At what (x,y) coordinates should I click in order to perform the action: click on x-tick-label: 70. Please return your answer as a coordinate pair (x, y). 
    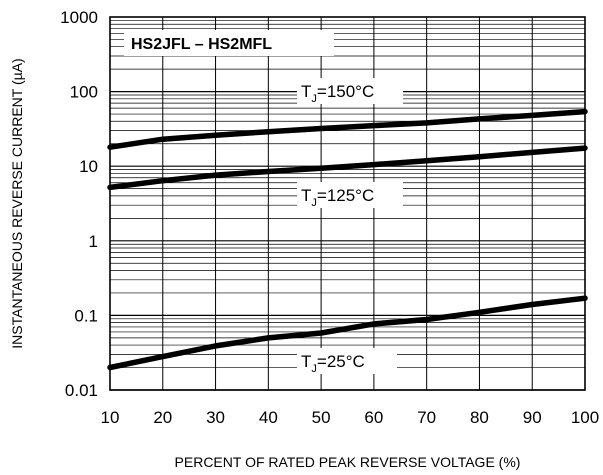
    Looking at the image, I should click on (426, 417).